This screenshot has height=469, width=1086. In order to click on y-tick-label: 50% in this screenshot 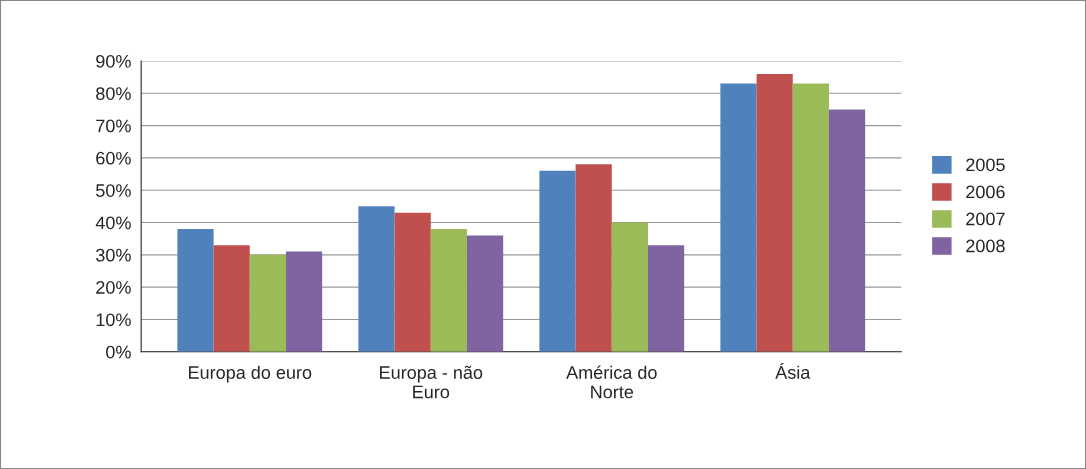, I will do `click(113, 190)`.